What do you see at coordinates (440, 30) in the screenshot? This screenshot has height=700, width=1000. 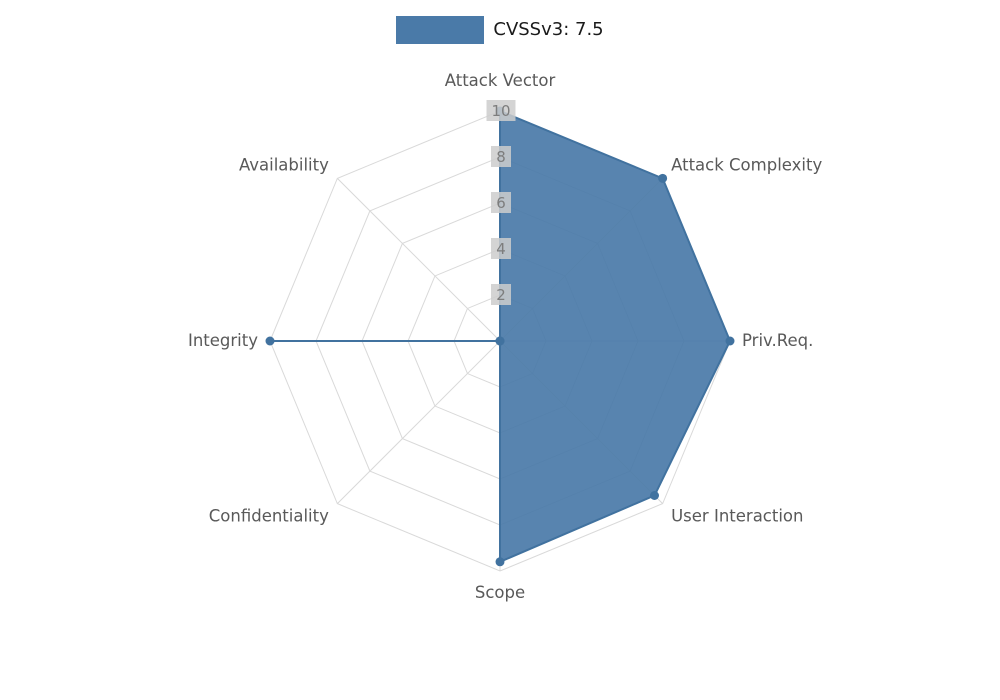 I see `legend-swatch-icon` at bounding box center [440, 30].